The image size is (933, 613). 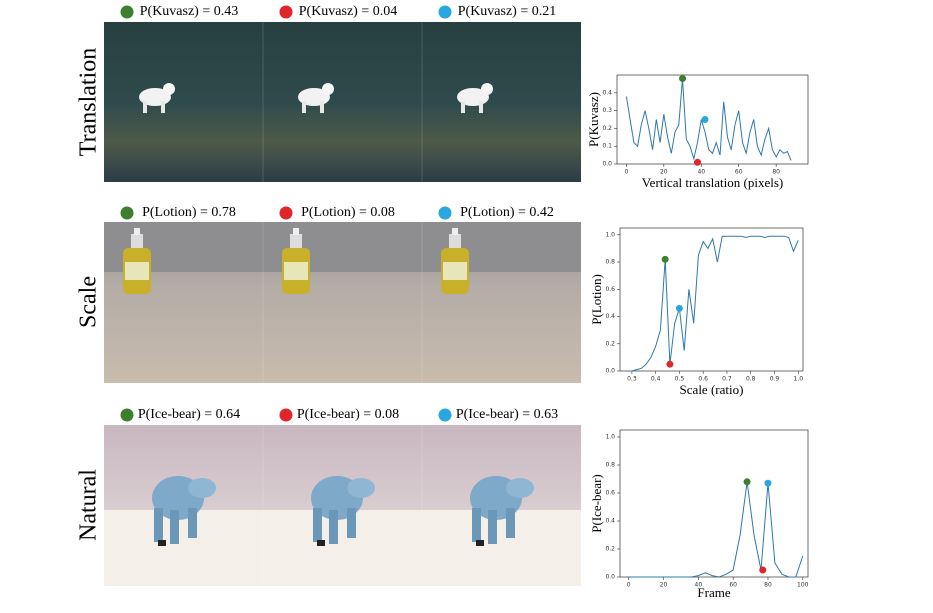 What do you see at coordinates (348, 414) in the screenshot?
I see `caption: P(Ice-bear) = 0.08` at bounding box center [348, 414].